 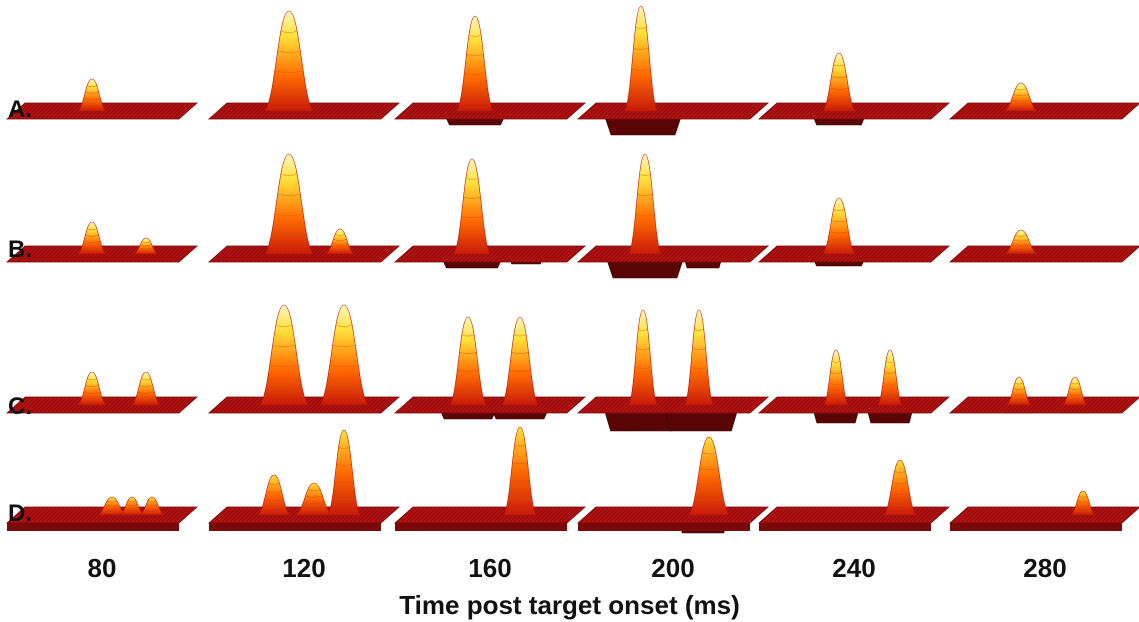 I want to click on time-label-160: 160, so click(x=490, y=568).